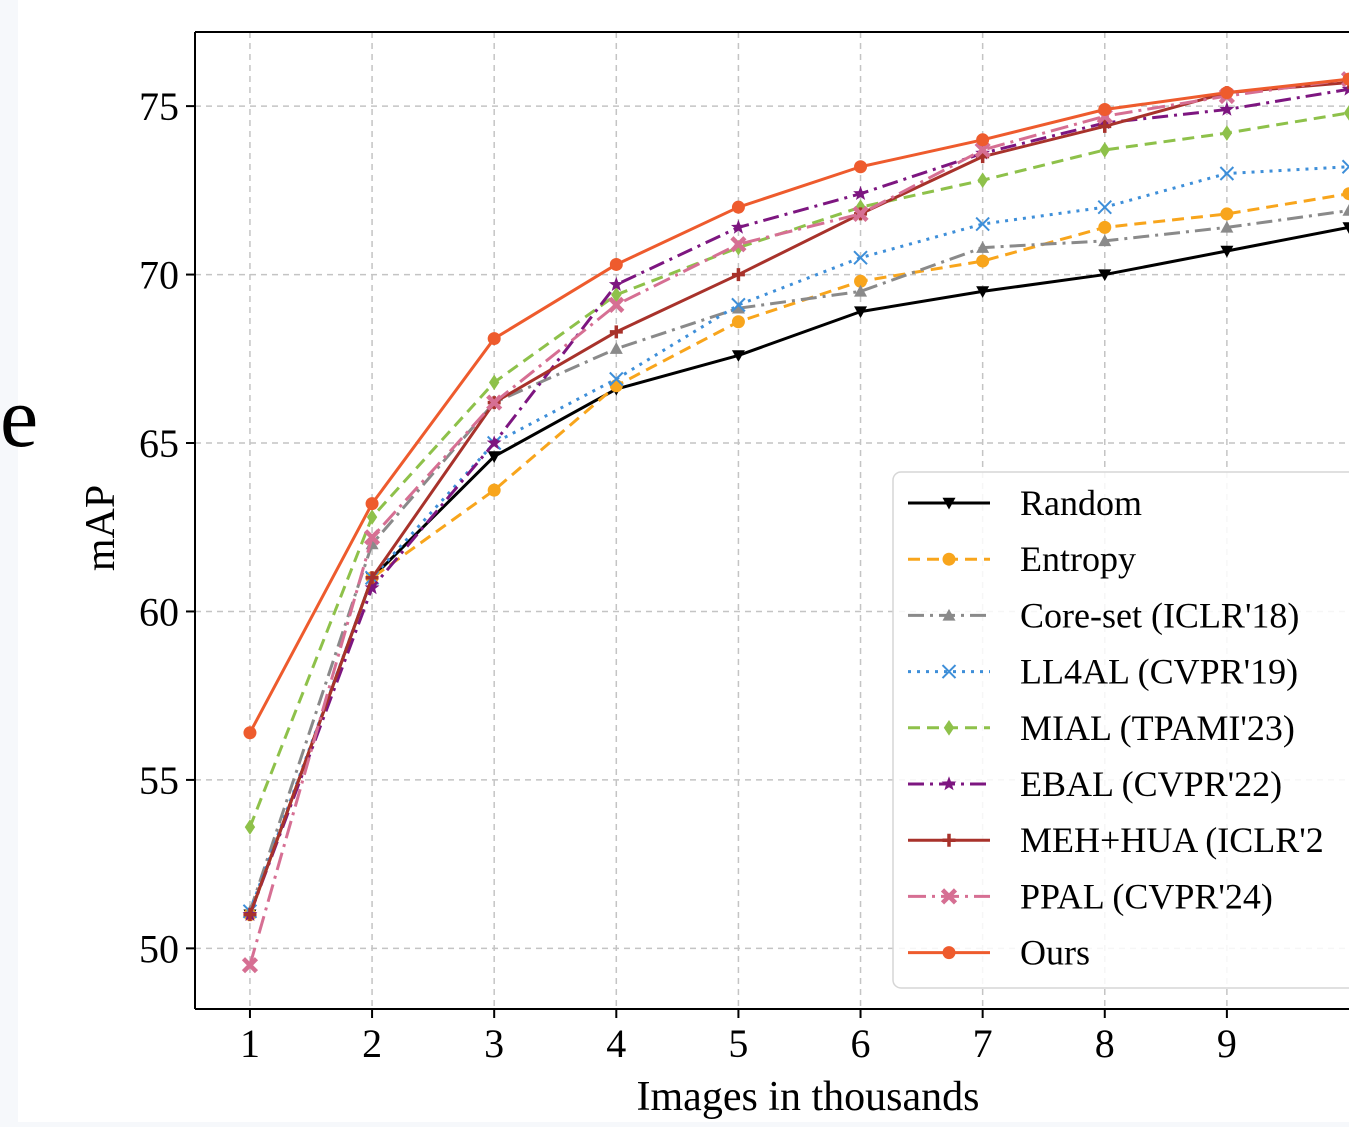  What do you see at coordinates (1078, 559) in the screenshot?
I see `legend-label: Entropy` at bounding box center [1078, 559].